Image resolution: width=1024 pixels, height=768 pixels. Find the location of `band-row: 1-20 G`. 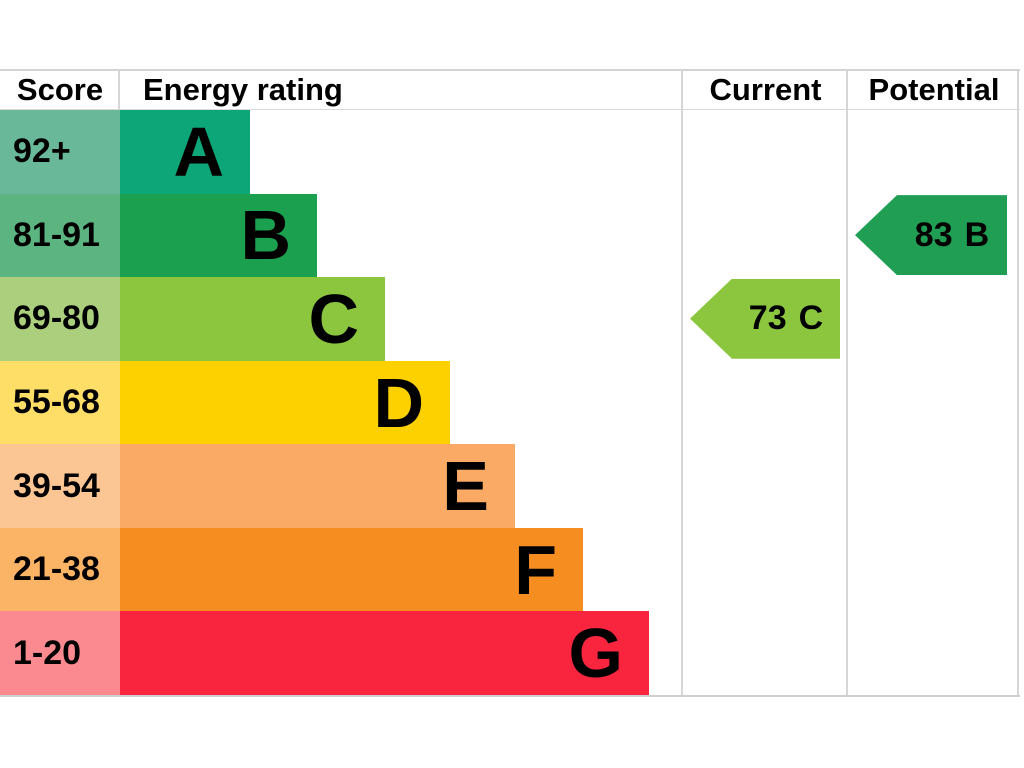

band-row: 1-20 G is located at coordinates (510, 653).